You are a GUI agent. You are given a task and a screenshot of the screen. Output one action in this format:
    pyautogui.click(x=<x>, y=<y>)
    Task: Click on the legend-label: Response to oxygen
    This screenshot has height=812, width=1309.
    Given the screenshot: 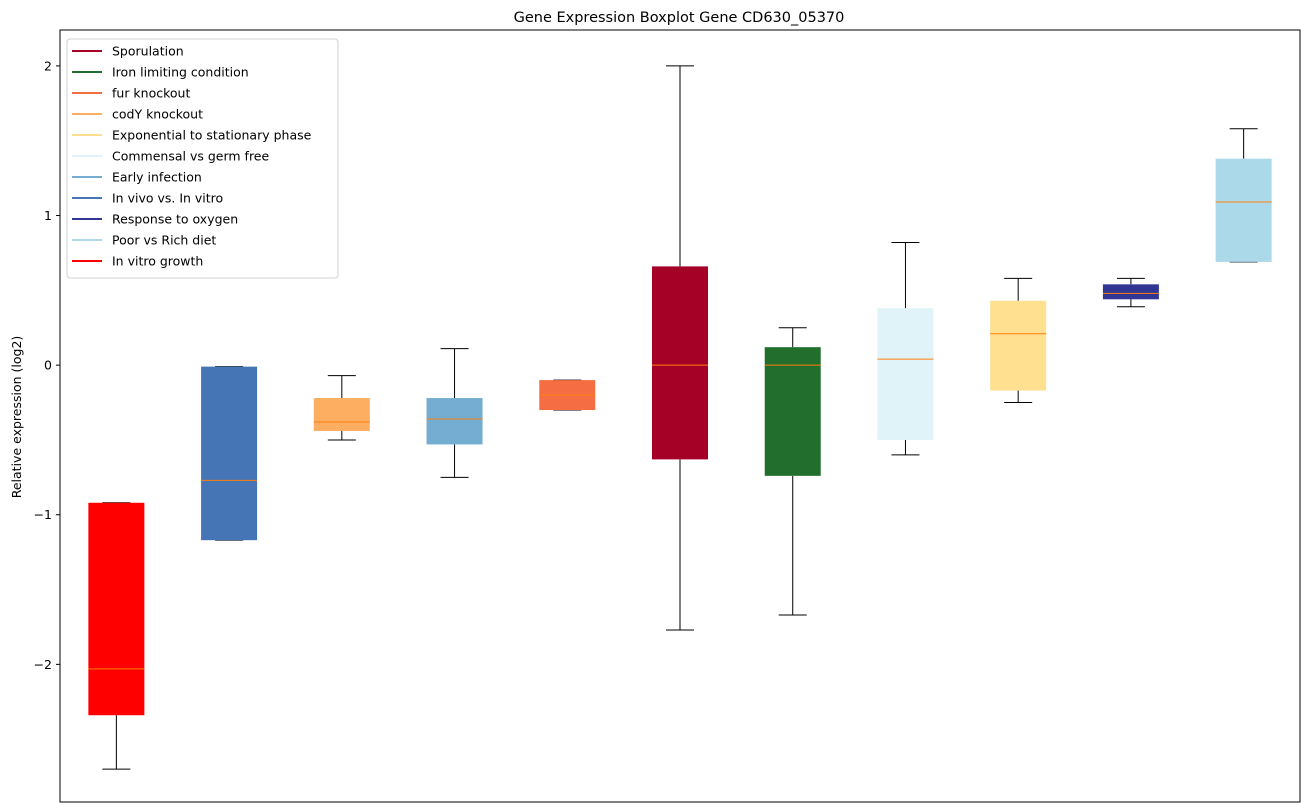 What is the action you would take?
    pyautogui.click(x=175, y=219)
    